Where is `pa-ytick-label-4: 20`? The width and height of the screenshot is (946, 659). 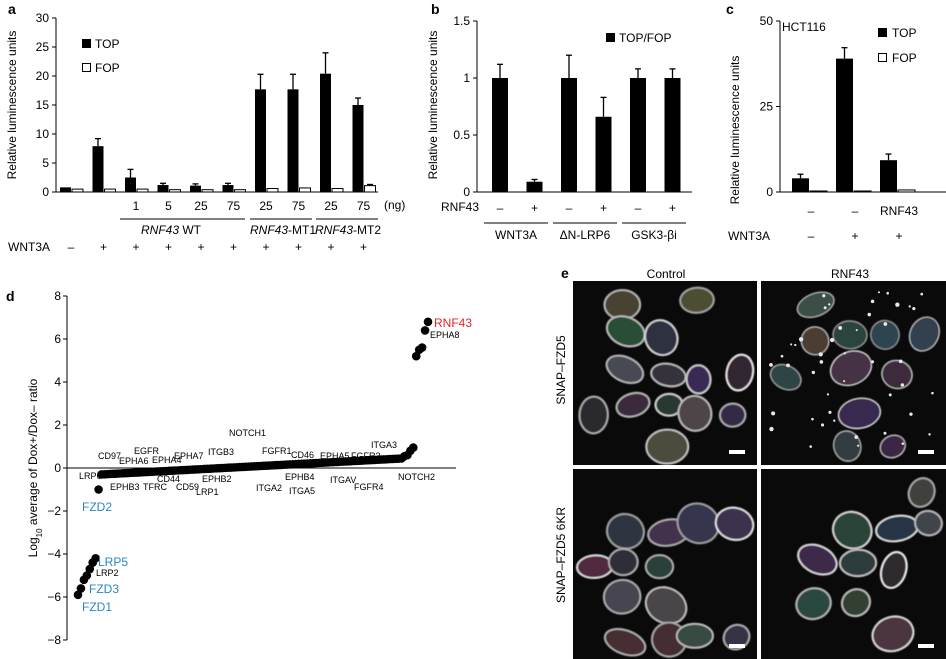 pa-ytick-label-4: 20 is located at coordinates (43, 76).